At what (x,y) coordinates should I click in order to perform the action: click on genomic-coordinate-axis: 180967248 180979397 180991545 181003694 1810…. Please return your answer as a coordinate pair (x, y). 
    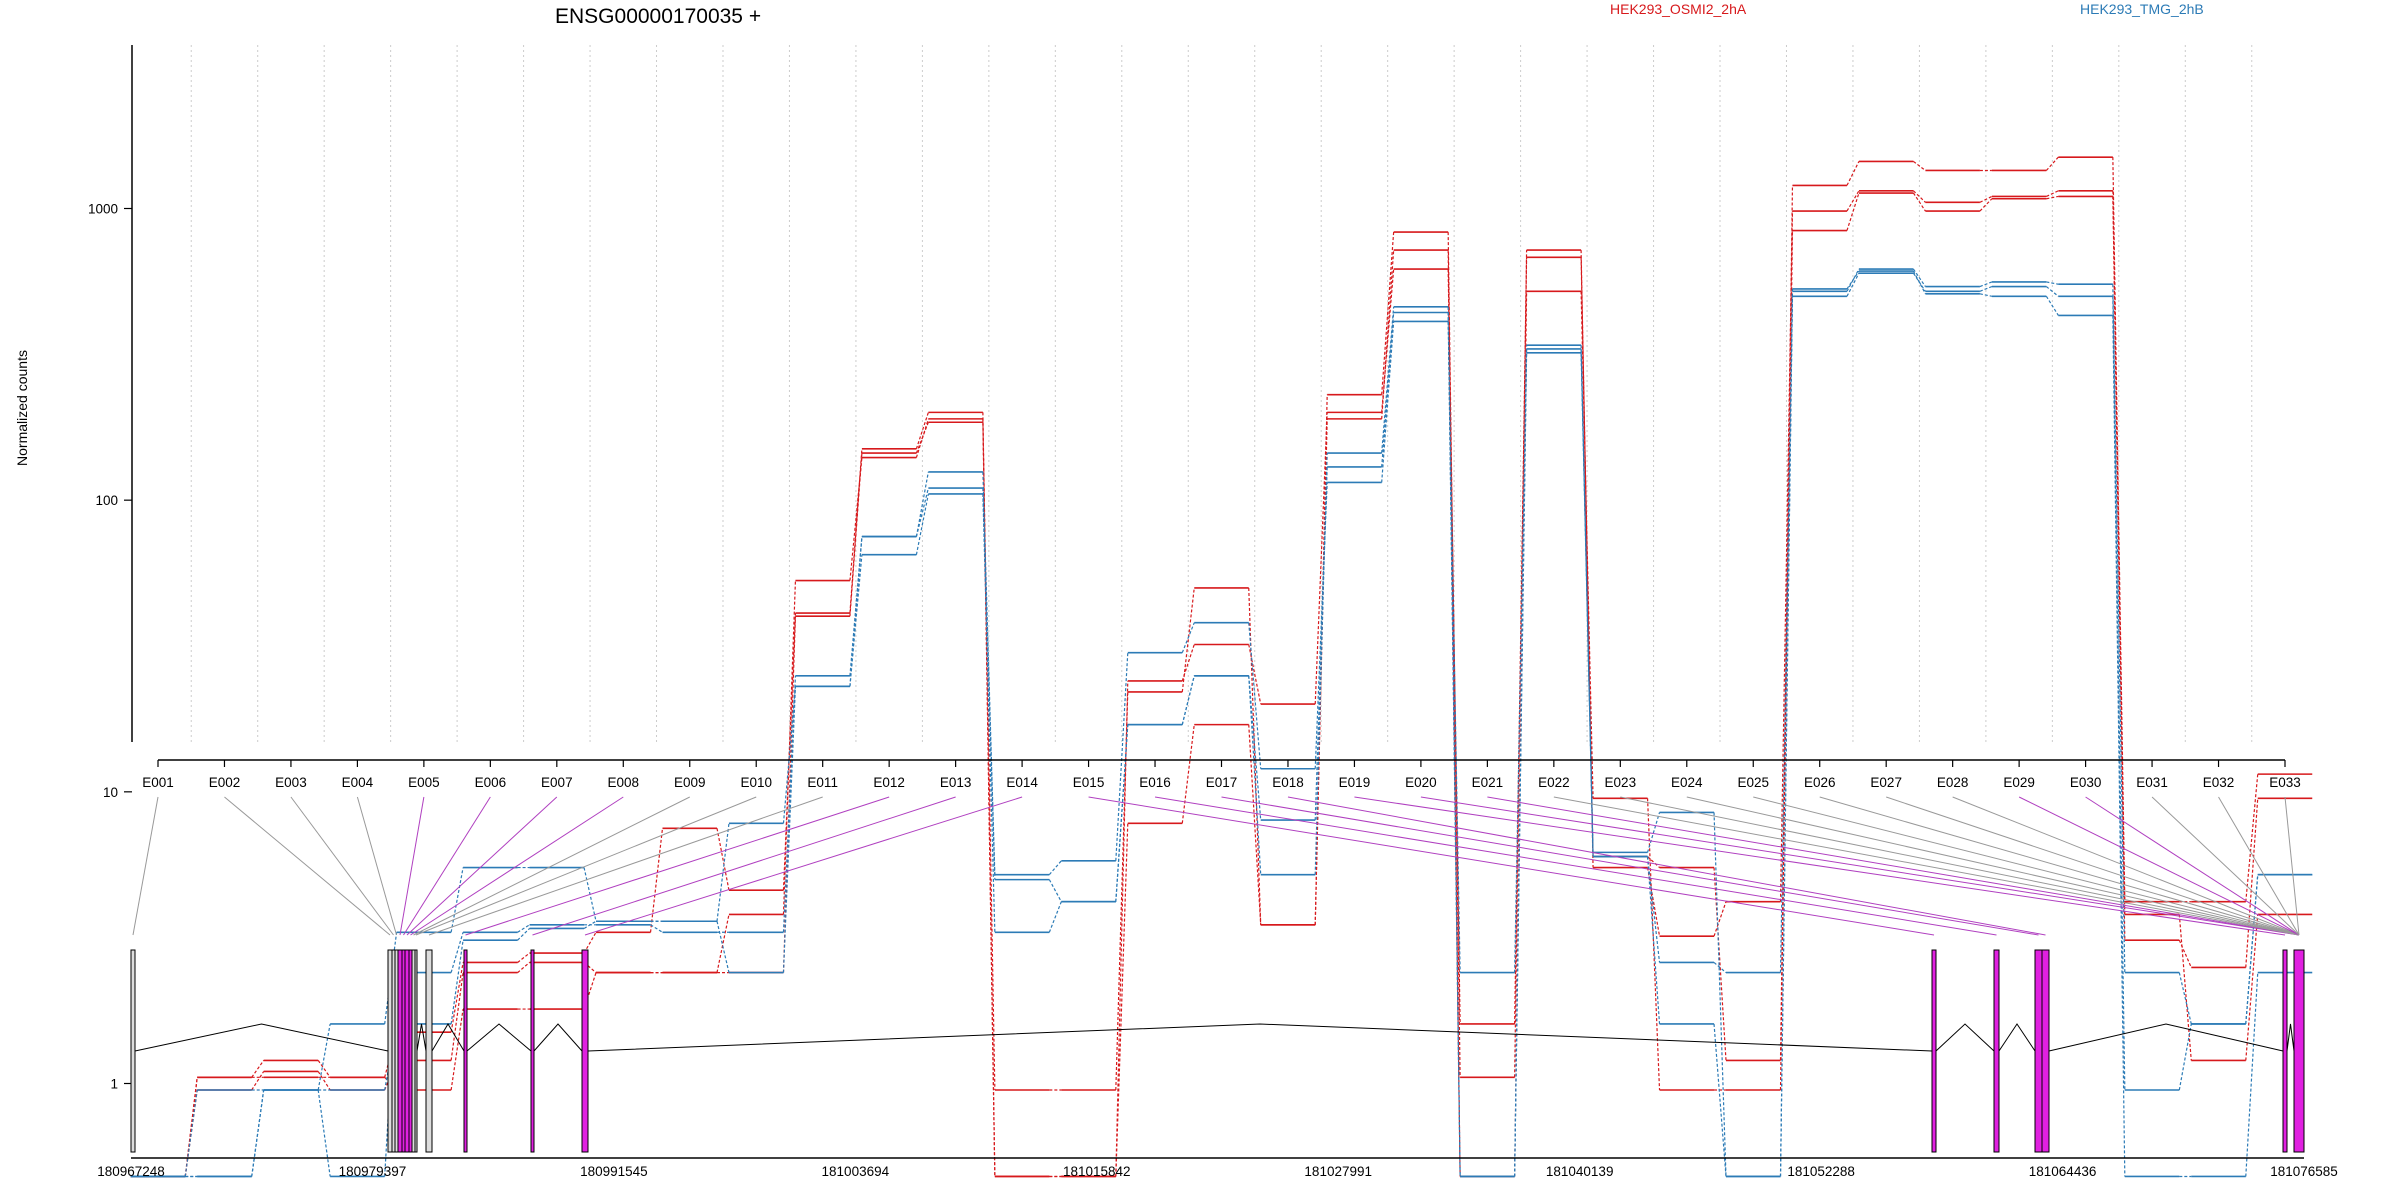
    Looking at the image, I should click on (1217, 1168).